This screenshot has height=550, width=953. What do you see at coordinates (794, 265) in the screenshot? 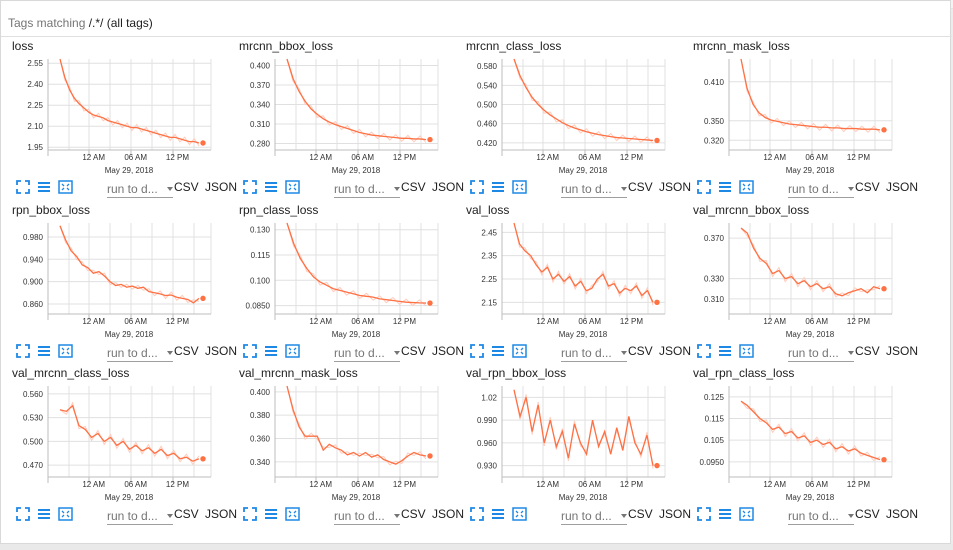
I see `chart-plot: 0.370 0.330 0.310 12 AM 06 AM 12 PM` at bounding box center [794, 265].